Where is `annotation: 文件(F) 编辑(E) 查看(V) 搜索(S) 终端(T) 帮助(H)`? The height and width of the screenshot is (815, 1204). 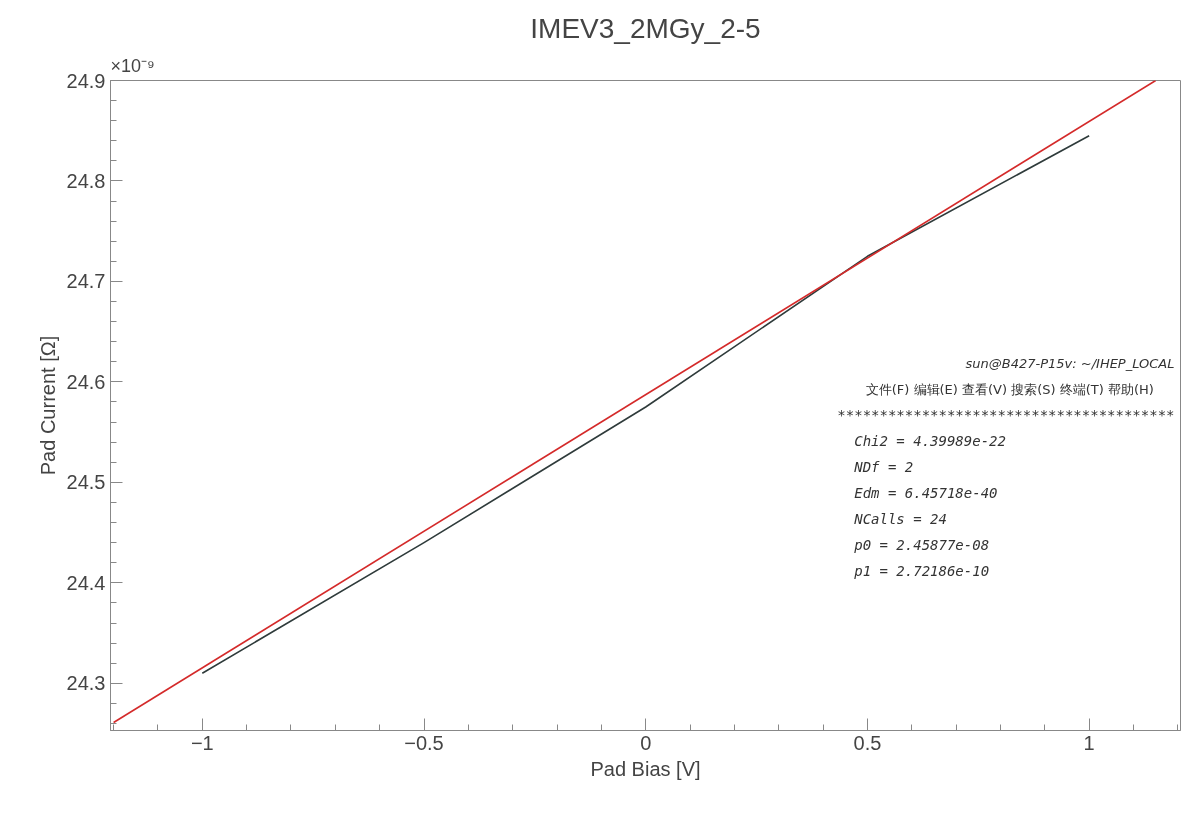 annotation: 文件(F) 编辑(E) 查看(V) 搜索(S) 终端(T) 帮助(H) is located at coordinates (1009, 389).